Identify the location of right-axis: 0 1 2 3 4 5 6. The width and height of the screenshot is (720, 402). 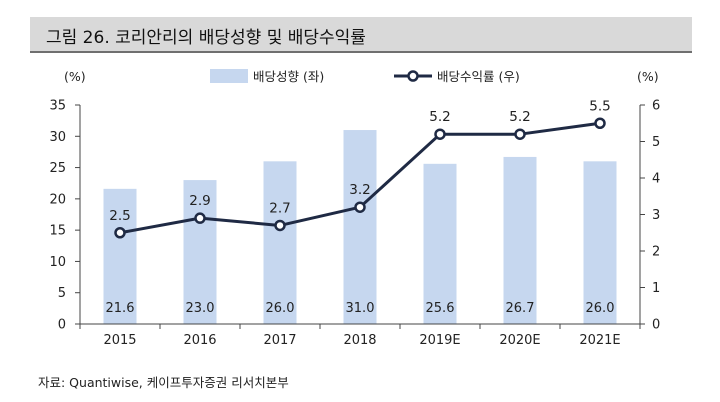
(649, 216).